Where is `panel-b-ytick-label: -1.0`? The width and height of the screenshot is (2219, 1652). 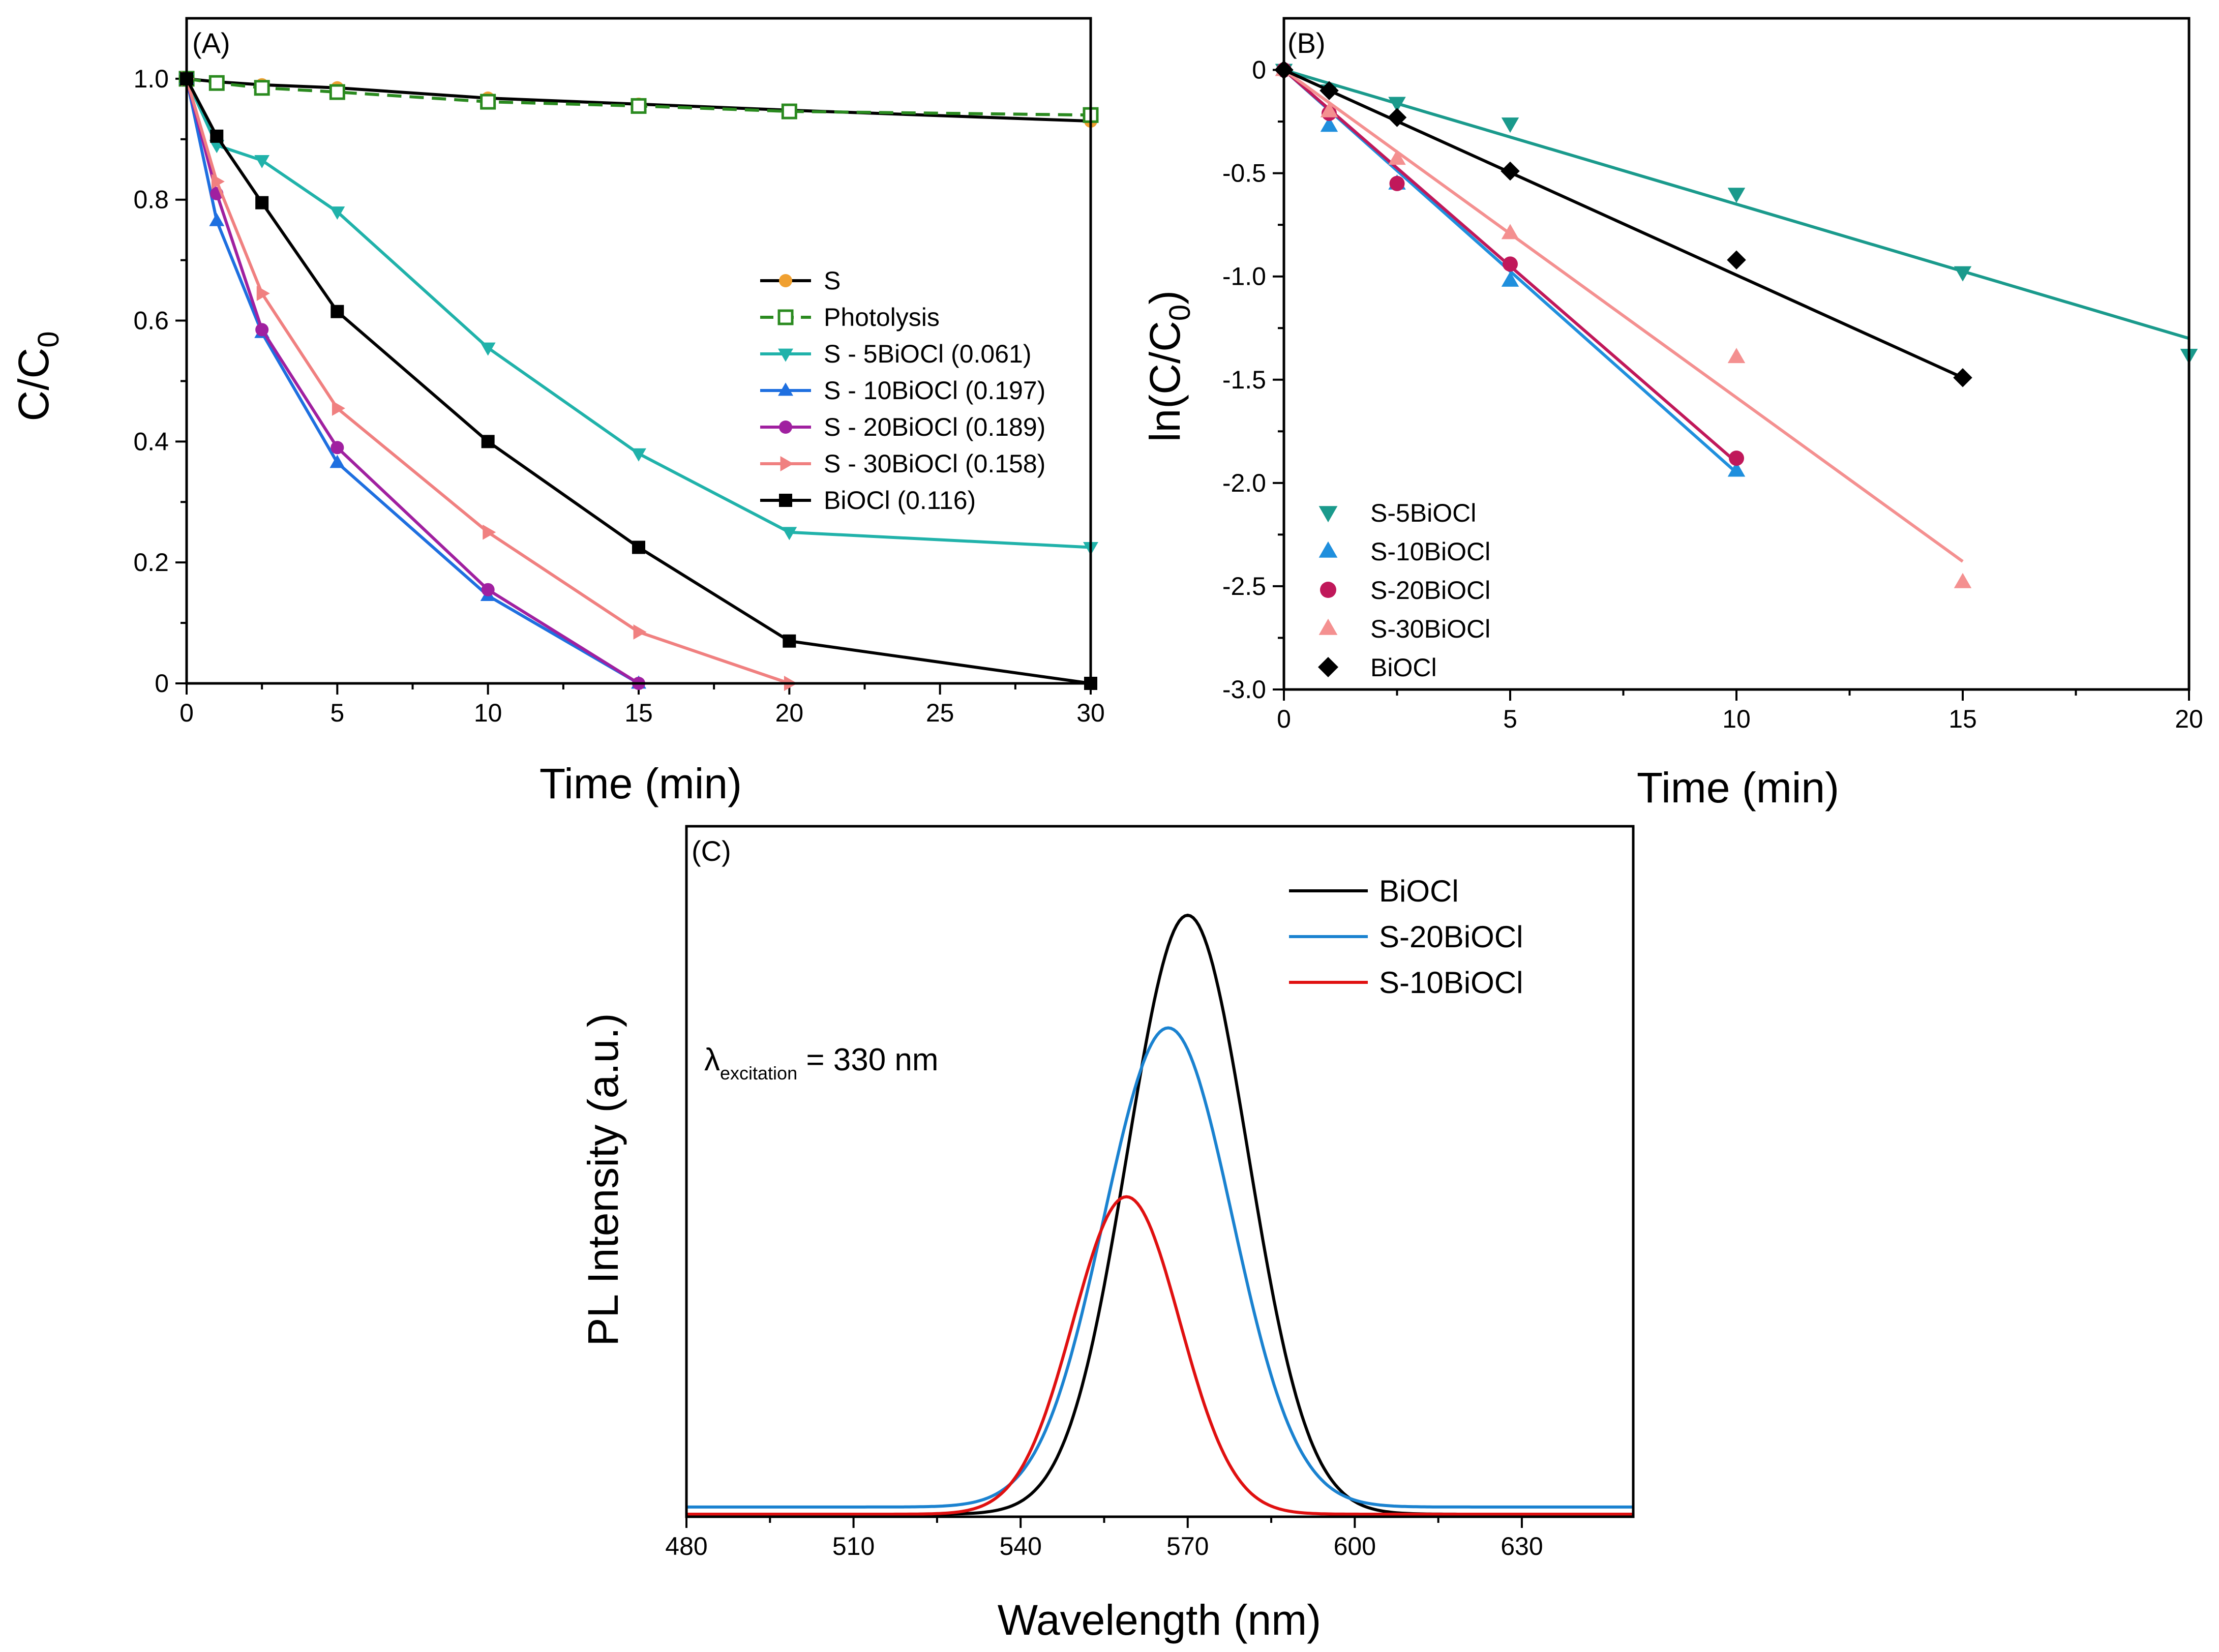 panel-b-ytick-label: -1.0 is located at coordinates (1244, 276).